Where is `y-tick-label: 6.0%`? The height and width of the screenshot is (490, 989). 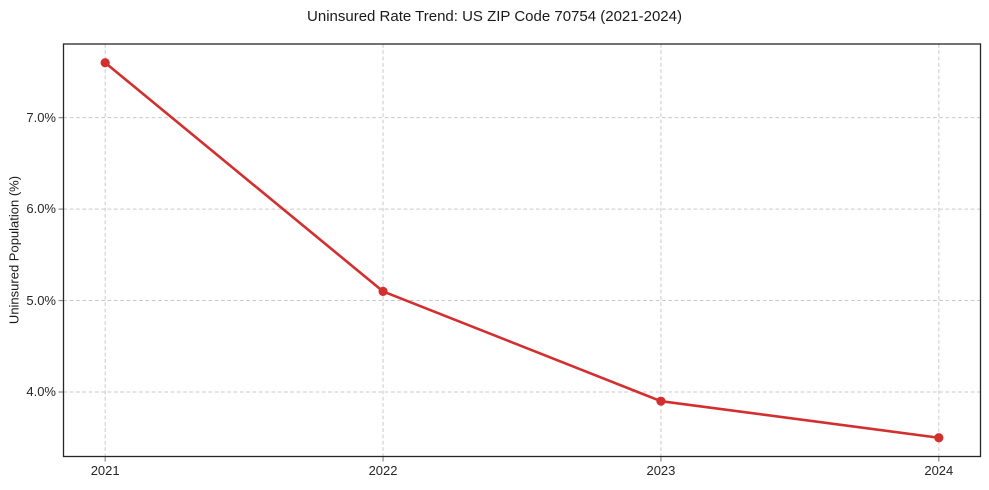 y-tick-label: 6.0% is located at coordinates (41, 209).